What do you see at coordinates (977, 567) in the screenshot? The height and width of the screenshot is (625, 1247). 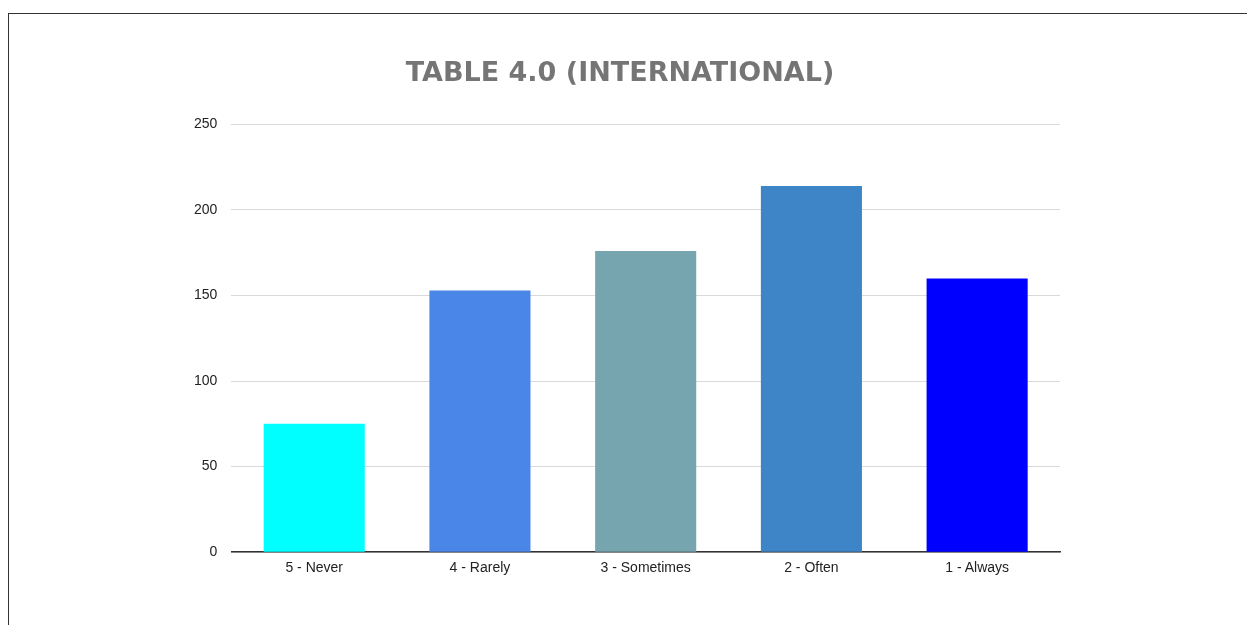 I see `x-tick-label: 1 - Always` at bounding box center [977, 567].